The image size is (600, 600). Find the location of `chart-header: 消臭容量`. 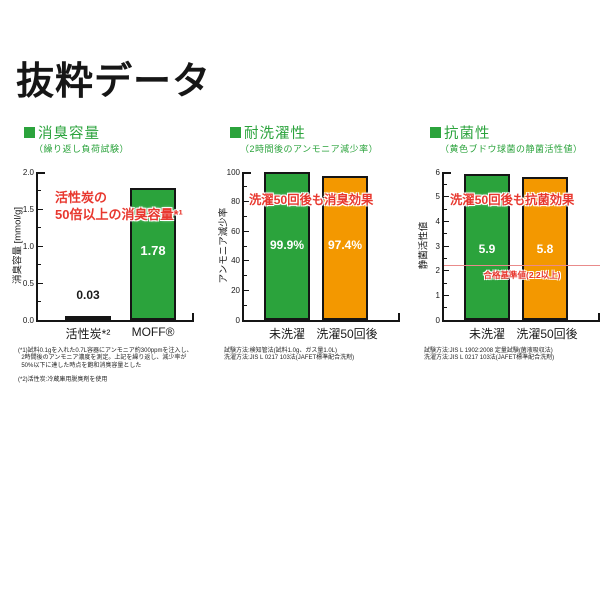

chart-header: 消臭容量 is located at coordinates (62, 132).